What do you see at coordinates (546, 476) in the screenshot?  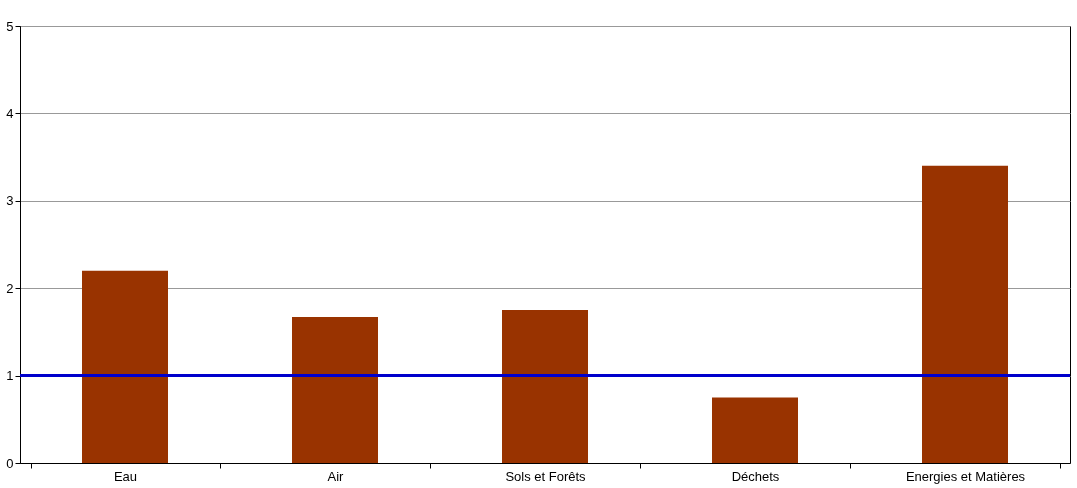 I see `x-tick-label: Sols et Forêts` at bounding box center [546, 476].